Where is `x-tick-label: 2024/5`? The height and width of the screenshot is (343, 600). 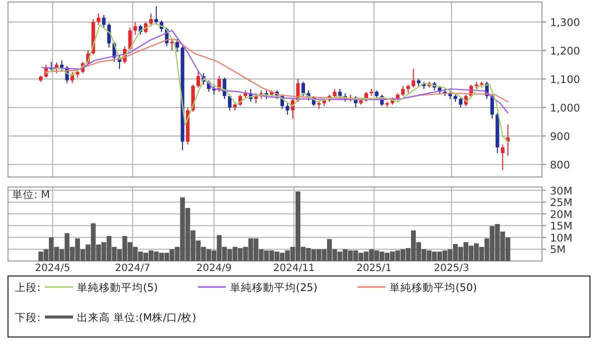 x-tick-label: 2024/5 is located at coordinates (52, 268).